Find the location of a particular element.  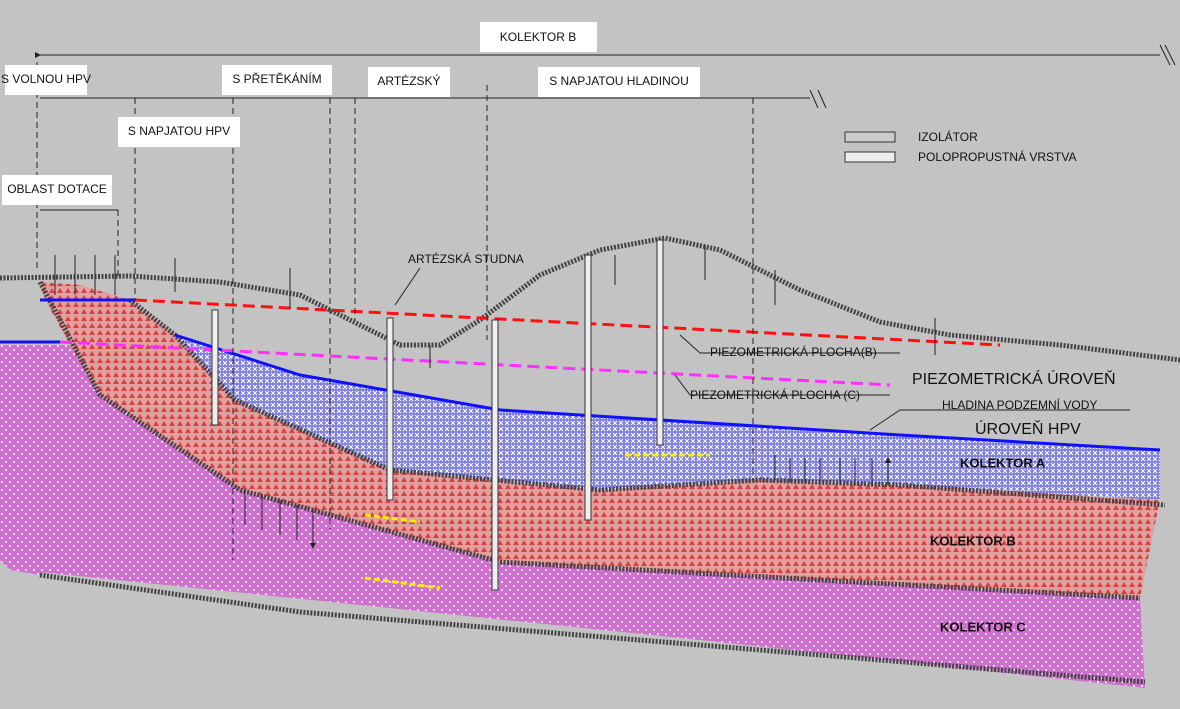

legend-label: IZOLÁTOR is located at coordinates (948, 136).